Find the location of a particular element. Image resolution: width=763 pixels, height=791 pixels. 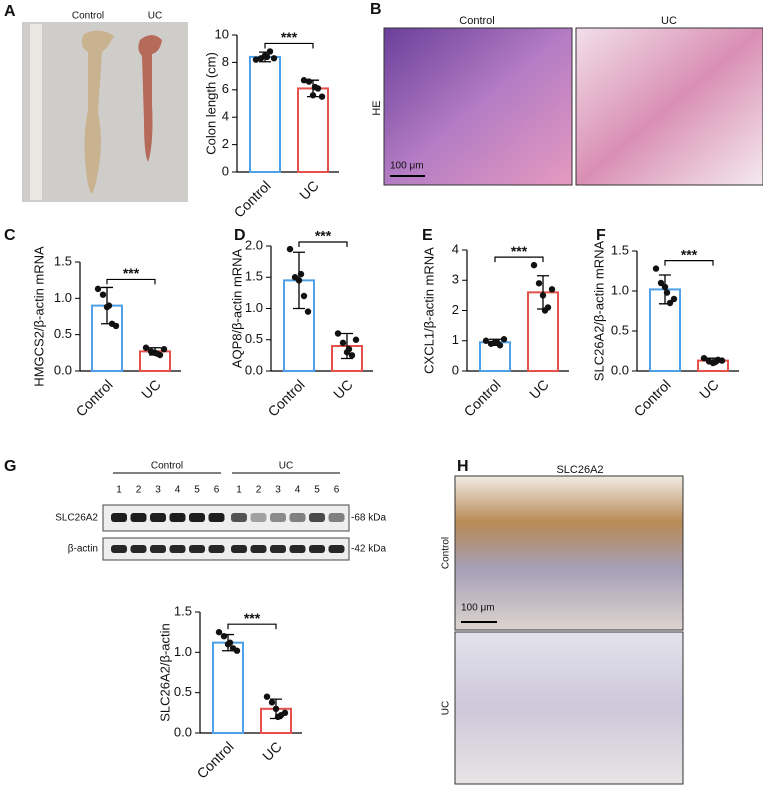

y-axis-label: Colon length (cm) is located at coordinates (210, 103).